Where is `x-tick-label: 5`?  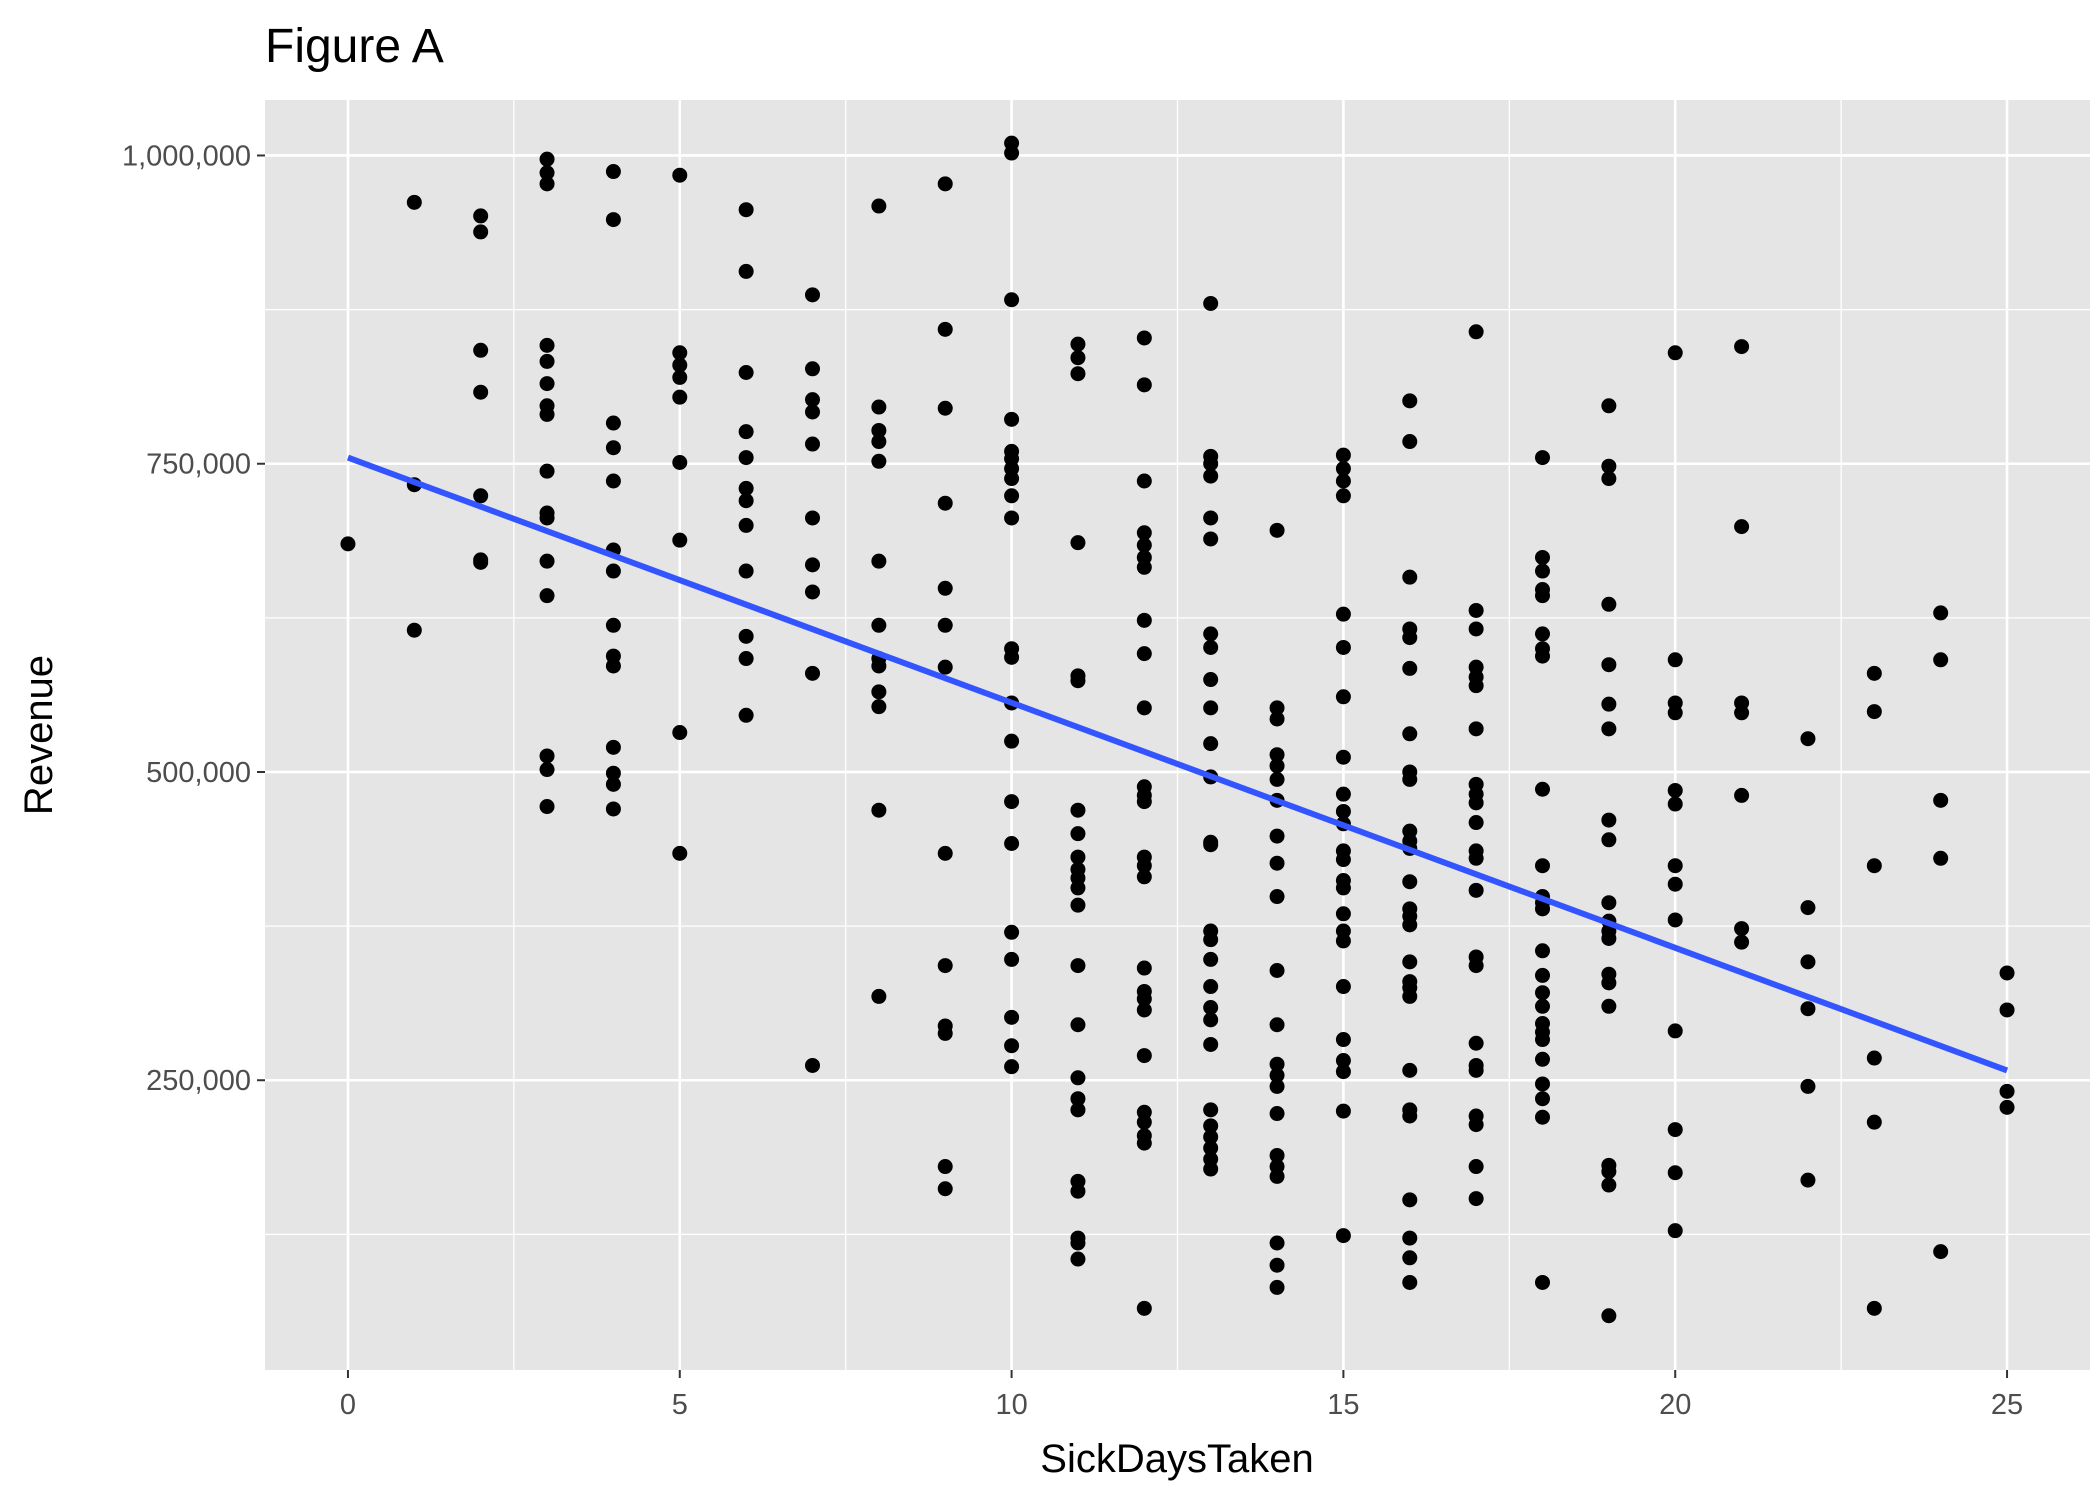 x-tick-label: 5 is located at coordinates (680, 1405).